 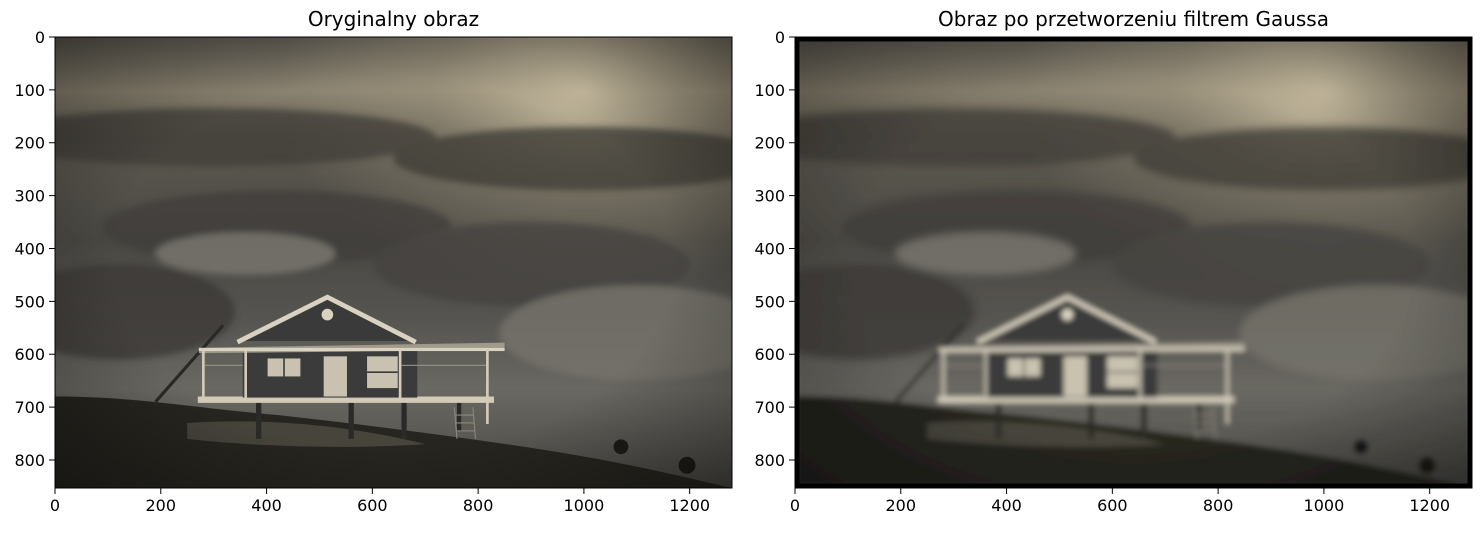 I want to click on panel-original-title: Oryginalny obraz, so click(x=393, y=19).